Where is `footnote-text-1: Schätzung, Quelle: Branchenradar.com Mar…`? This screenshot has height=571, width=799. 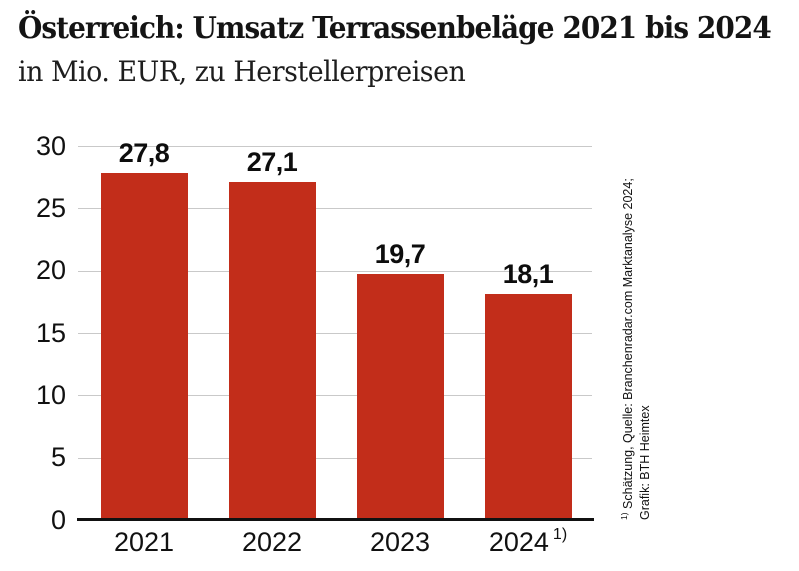
footnote-text-1: Schätzung, Quelle: Branchenradar.com Mar… is located at coordinates (628, 343).